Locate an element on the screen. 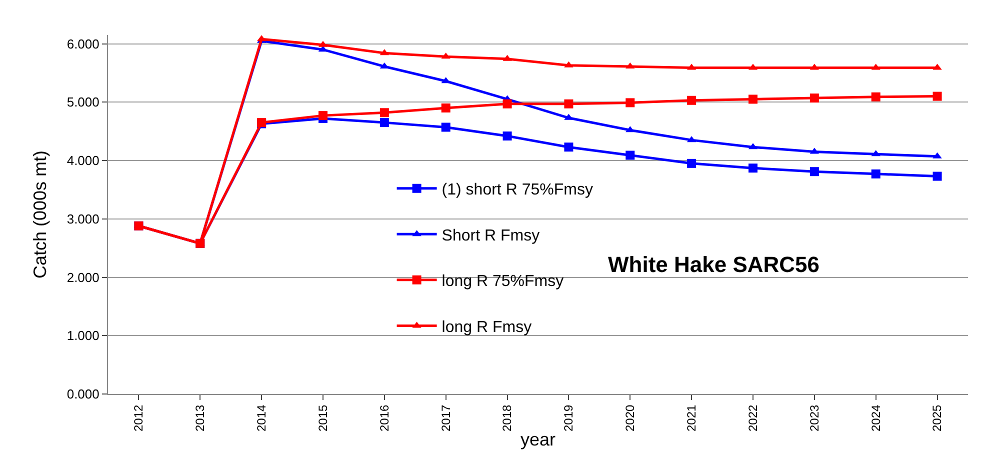 The width and height of the screenshot is (984, 462). y-tick-label: 3.000 is located at coordinates (83, 218).